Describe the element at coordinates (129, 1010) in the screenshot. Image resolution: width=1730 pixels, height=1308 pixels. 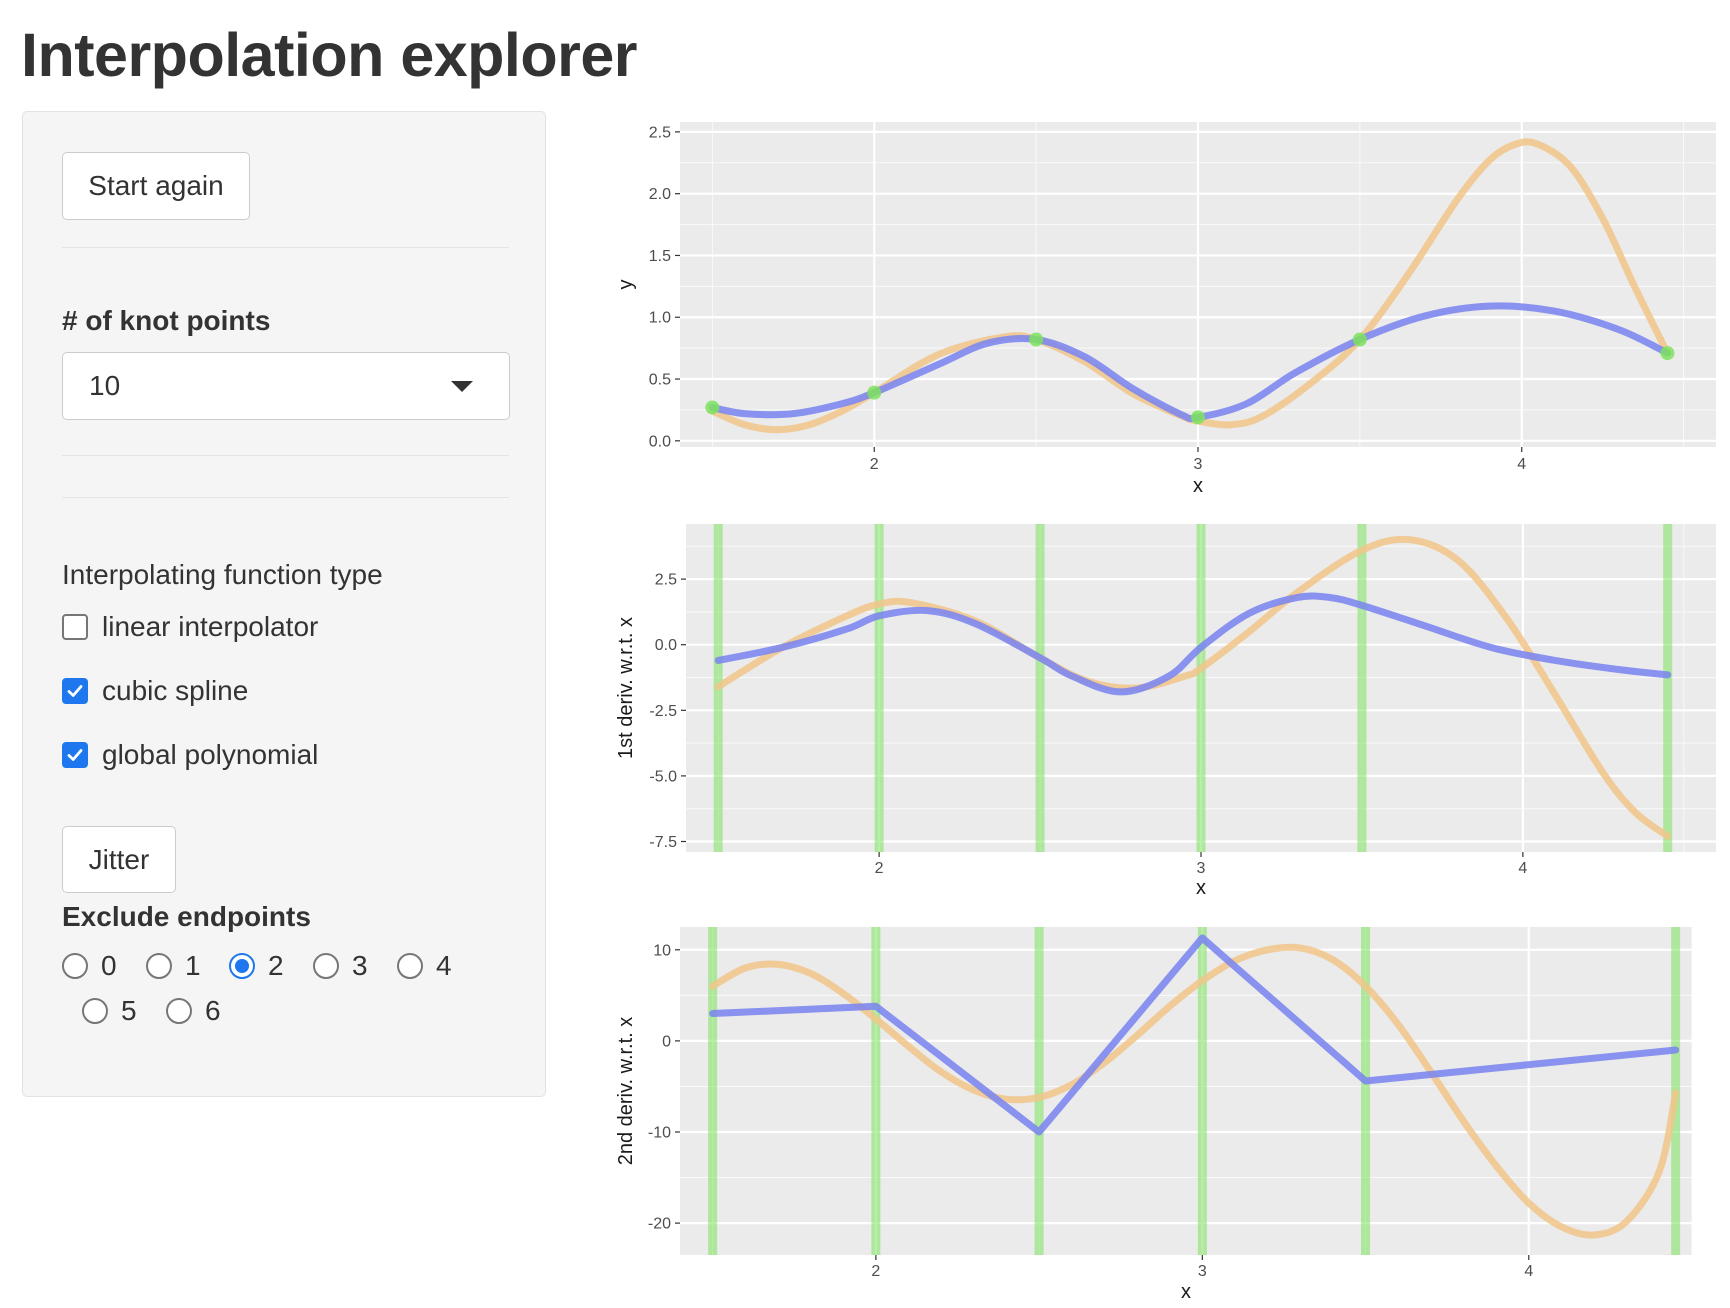
I see `radio-label: 5` at that location.